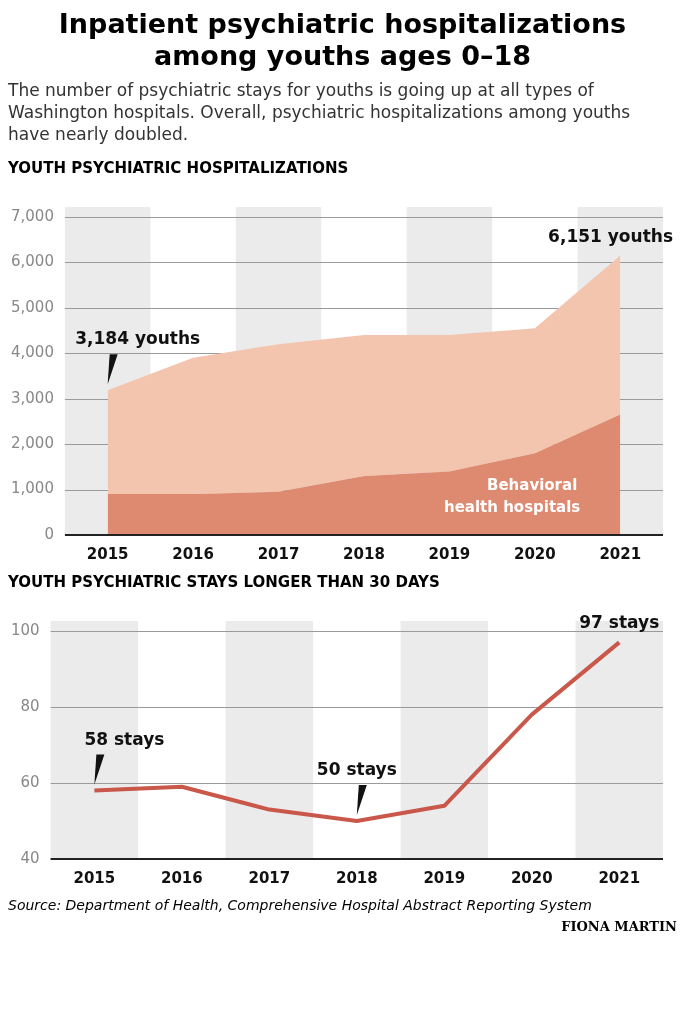 The width and height of the screenshot is (685, 1024). Describe the element at coordinates (179, 168) in the screenshot. I see `text: YOUTH PSYCHIATRIC HOSPITALIZATIONS` at that location.